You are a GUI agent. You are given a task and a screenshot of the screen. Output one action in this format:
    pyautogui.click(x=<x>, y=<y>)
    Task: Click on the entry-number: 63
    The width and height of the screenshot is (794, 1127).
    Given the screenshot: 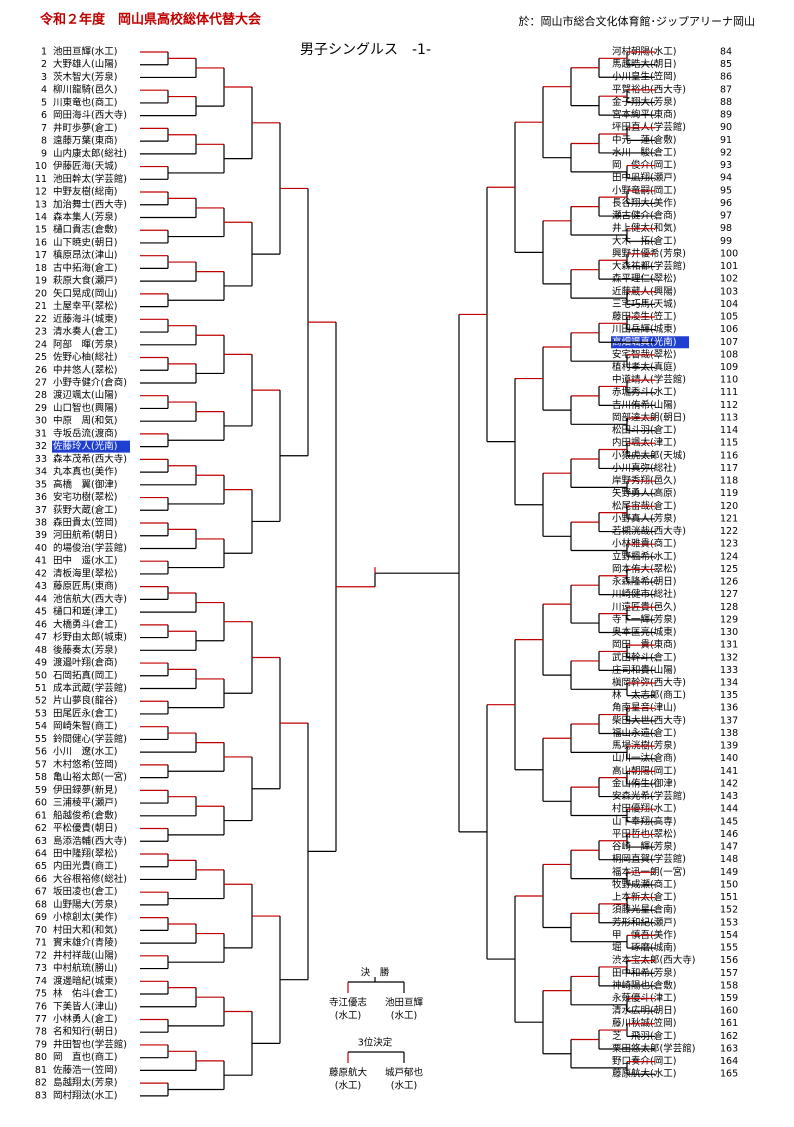 What is the action you would take?
    pyautogui.click(x=41, y=841)
    